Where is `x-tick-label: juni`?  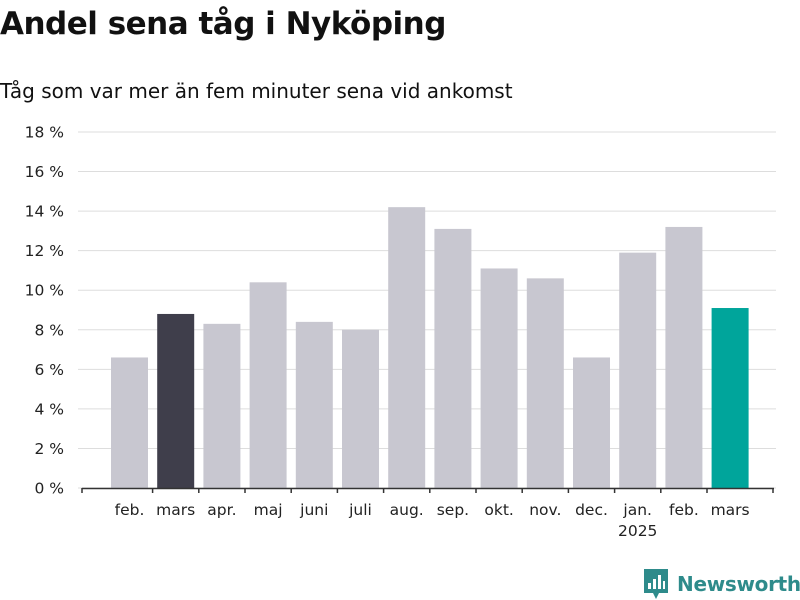
x-tick-label: juni is located at coordinates (313, 510).